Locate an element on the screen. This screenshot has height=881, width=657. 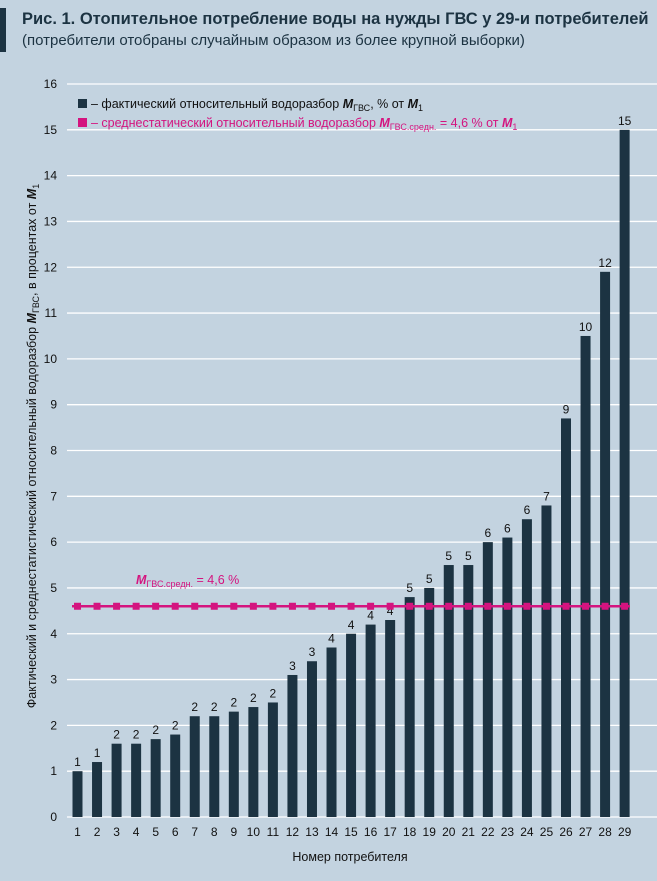
x-tick-label: 8 is located at coordinates (214, 832).